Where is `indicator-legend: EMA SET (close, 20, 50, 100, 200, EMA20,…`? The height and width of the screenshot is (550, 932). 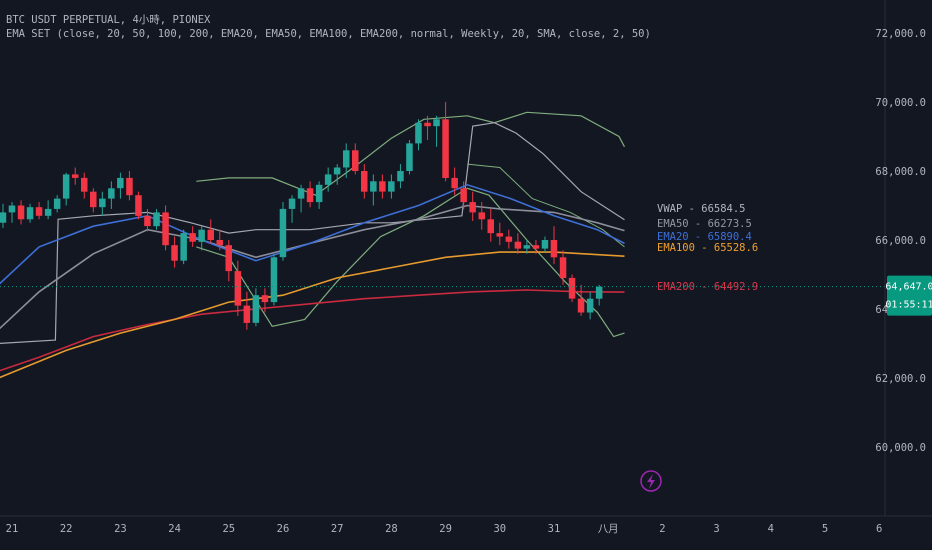 indicator-legend: EMA SET (close, 20, 50, 100, 200, EMA20,… is located at coordinates (328, 34).